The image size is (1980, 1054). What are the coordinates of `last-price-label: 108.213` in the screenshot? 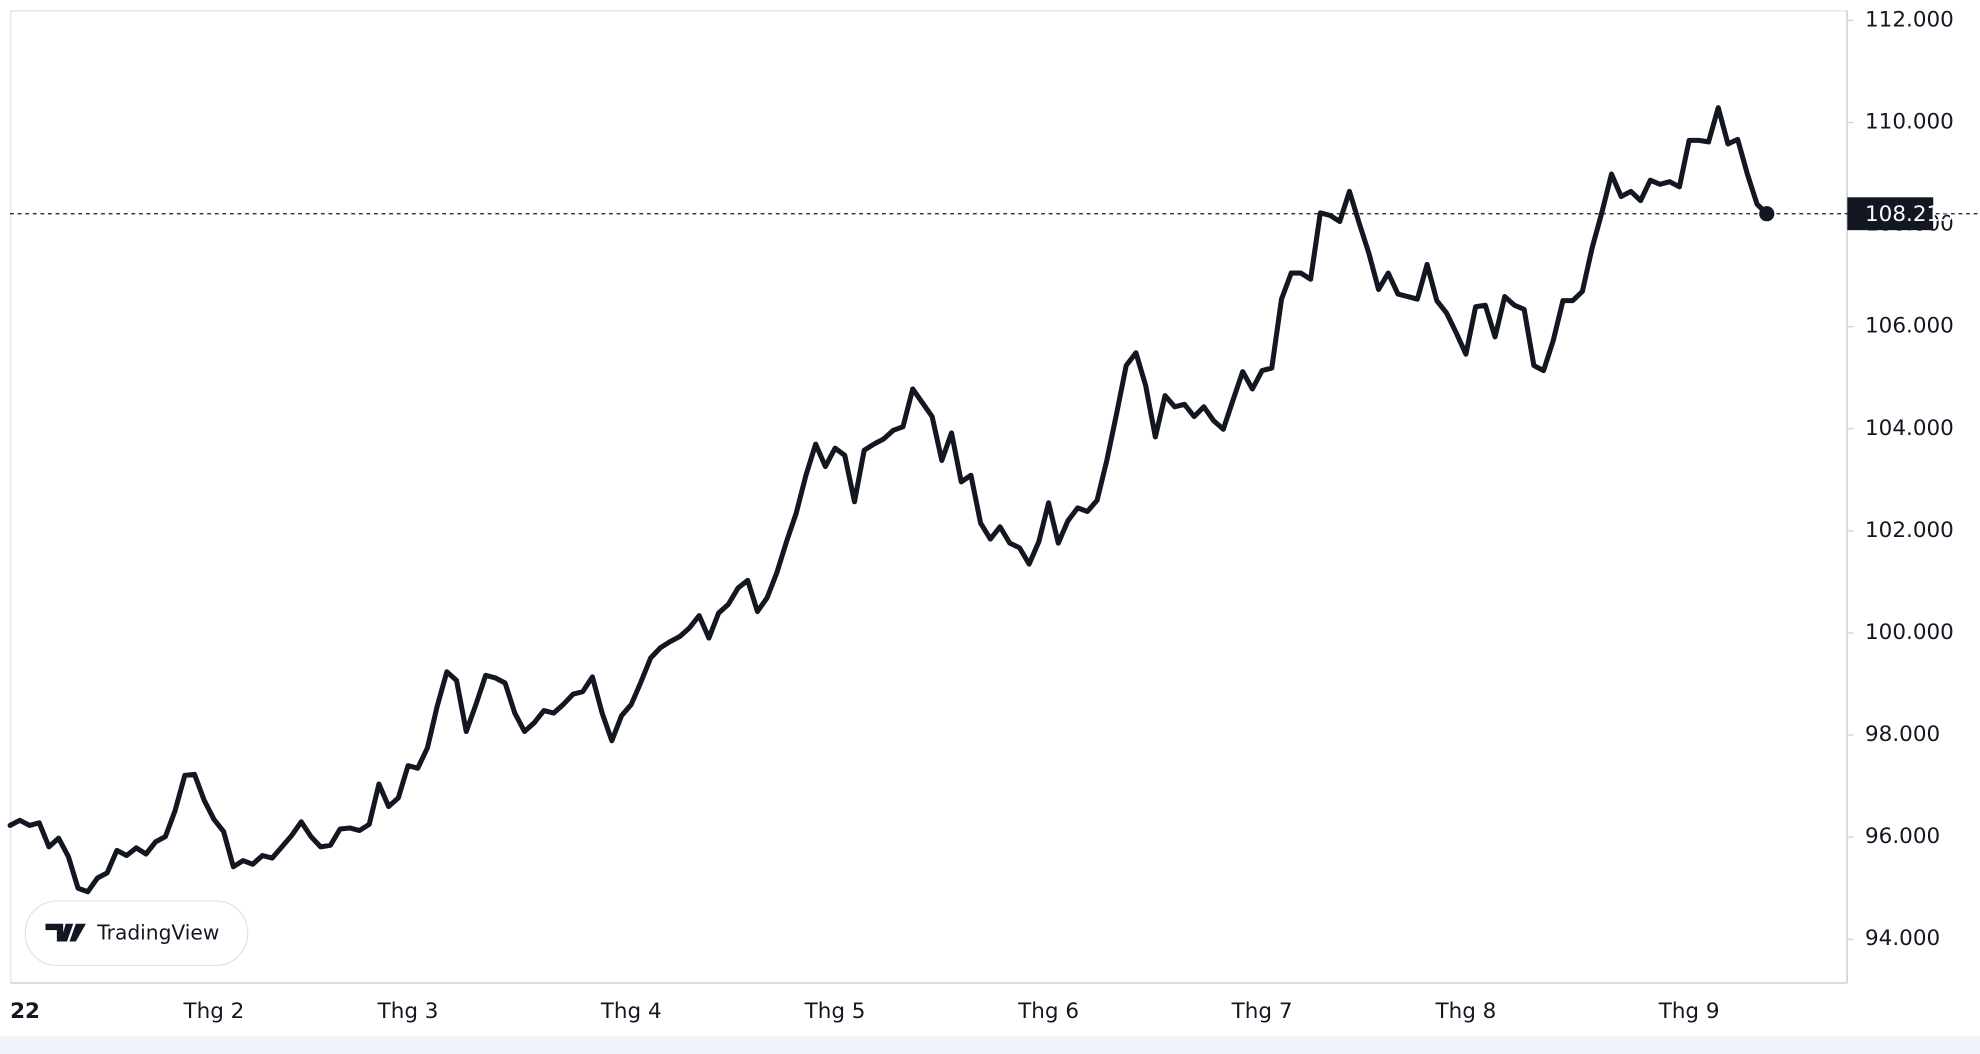 It's located at (1909, 214).